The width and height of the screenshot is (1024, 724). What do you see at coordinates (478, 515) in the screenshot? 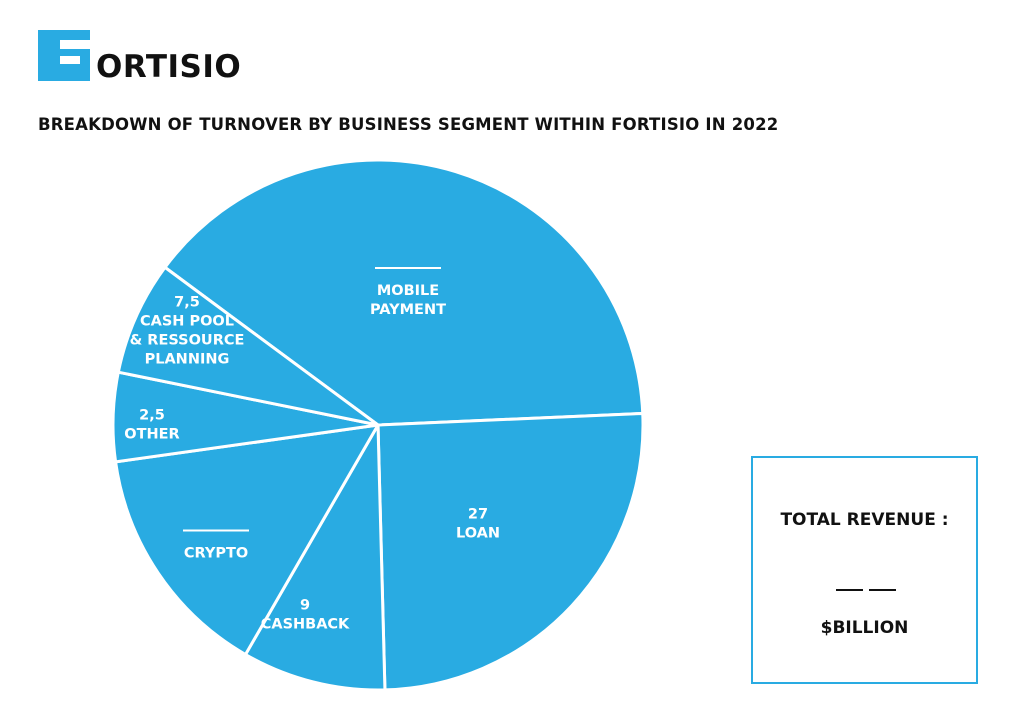
I see `slice-value-label: 27` at bounding box center [478, 515].